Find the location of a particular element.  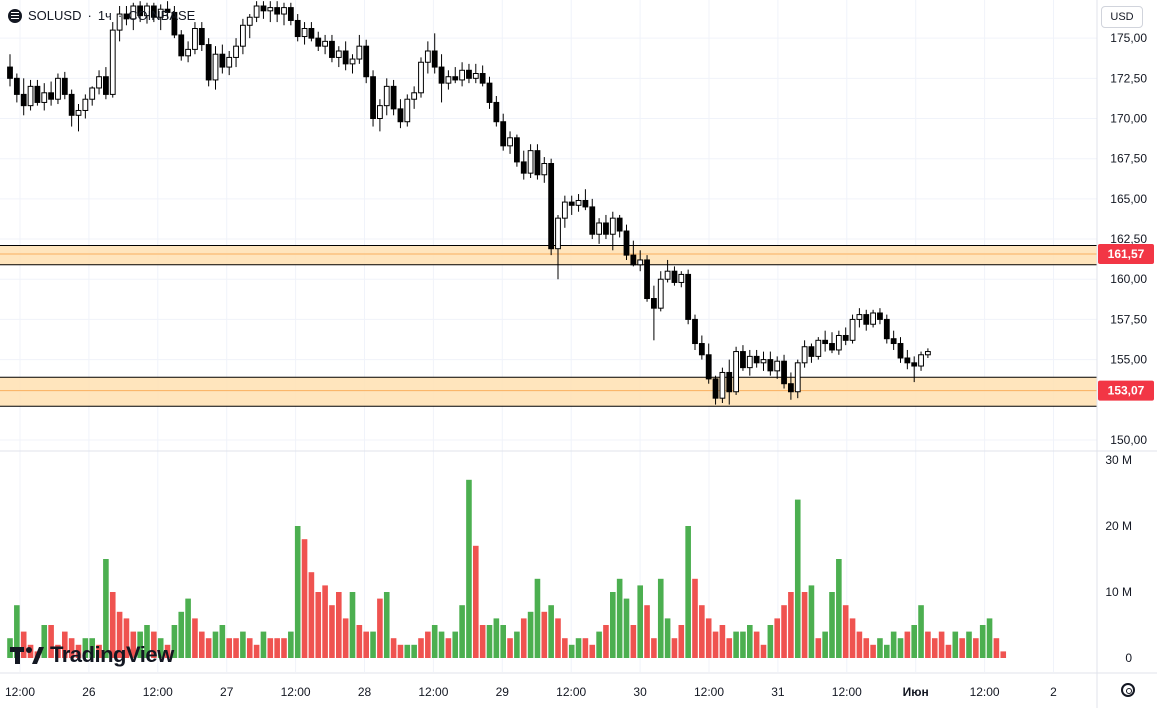

tradingview-logo: TradingView is located at coordinates (92, 655).